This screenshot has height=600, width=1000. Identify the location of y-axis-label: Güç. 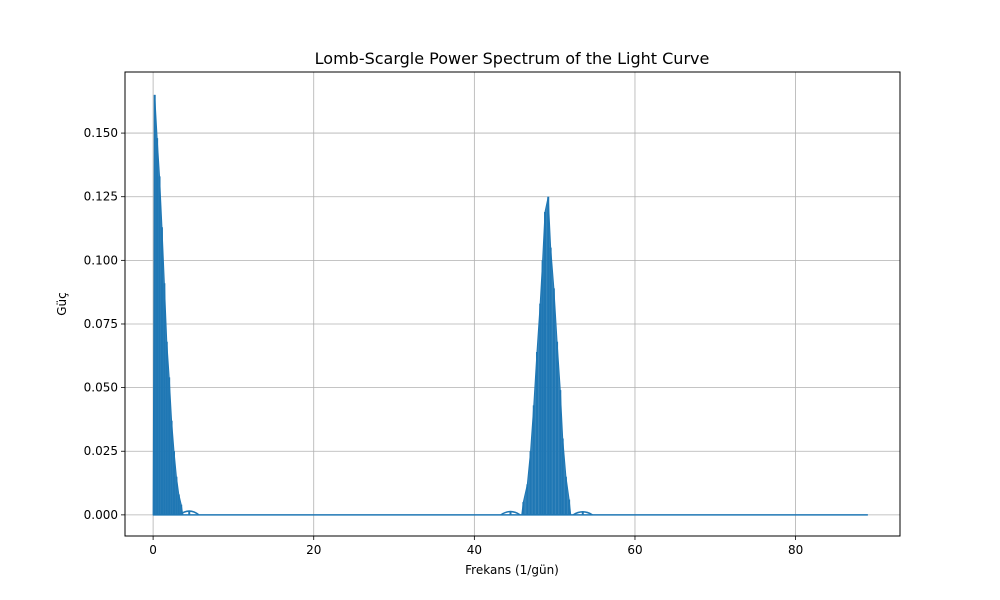
(62, 304).